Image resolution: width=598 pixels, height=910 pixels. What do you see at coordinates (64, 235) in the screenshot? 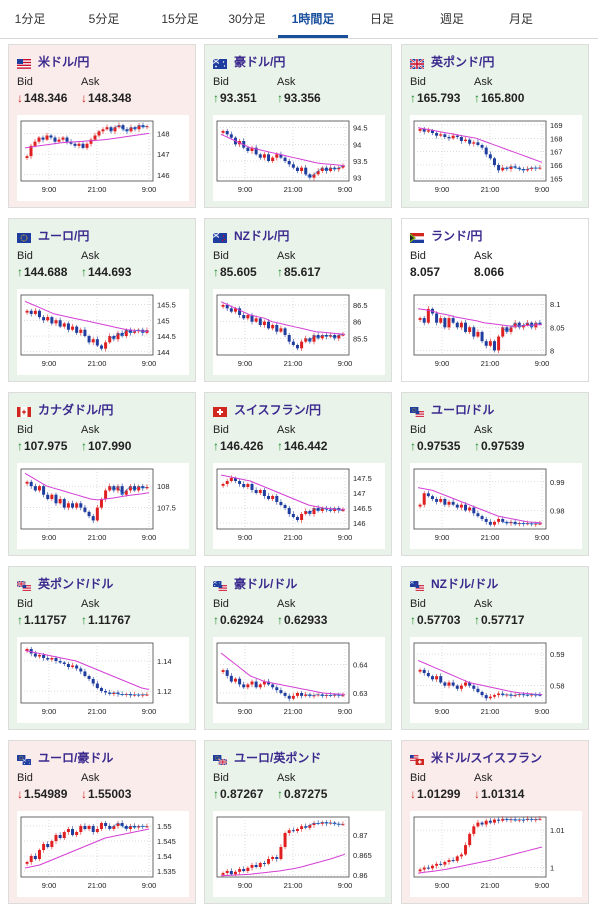
I see `pair-name: ユーロ/円` at bounding box center [64, 235].